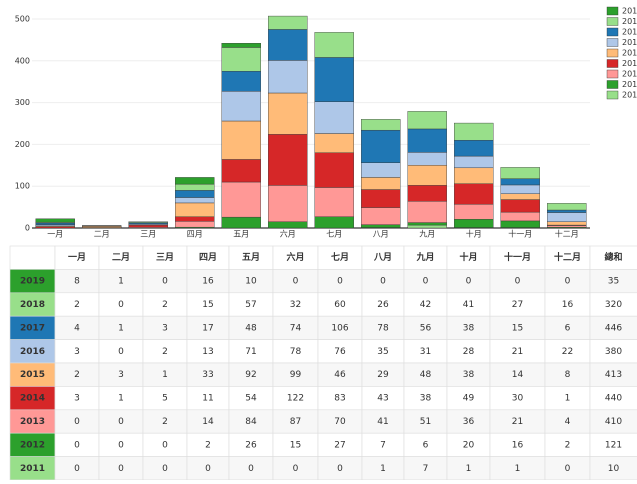  I want to click on table-value: 28, so click(469, 352).